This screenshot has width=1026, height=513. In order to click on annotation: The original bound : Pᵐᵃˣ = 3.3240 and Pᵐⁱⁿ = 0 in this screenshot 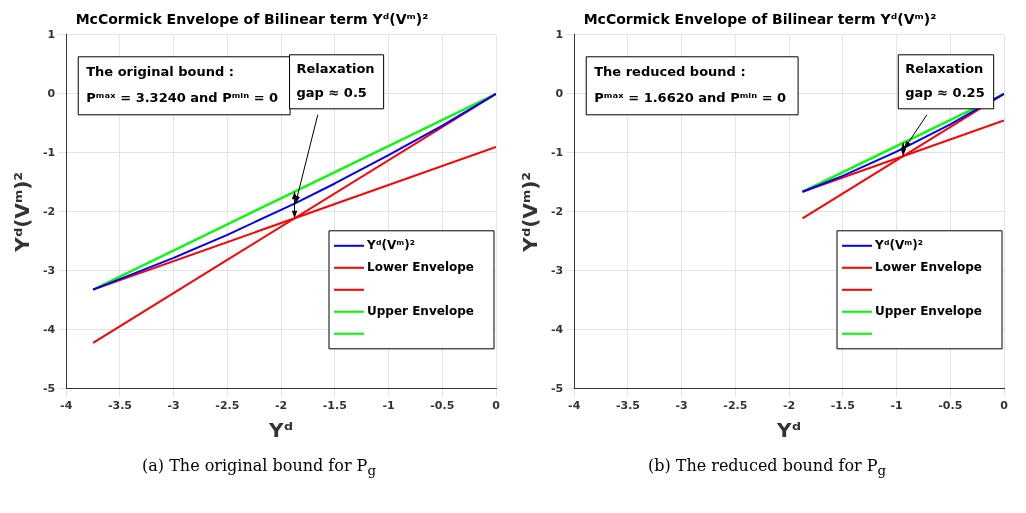, I will do `click(182, 85)`.